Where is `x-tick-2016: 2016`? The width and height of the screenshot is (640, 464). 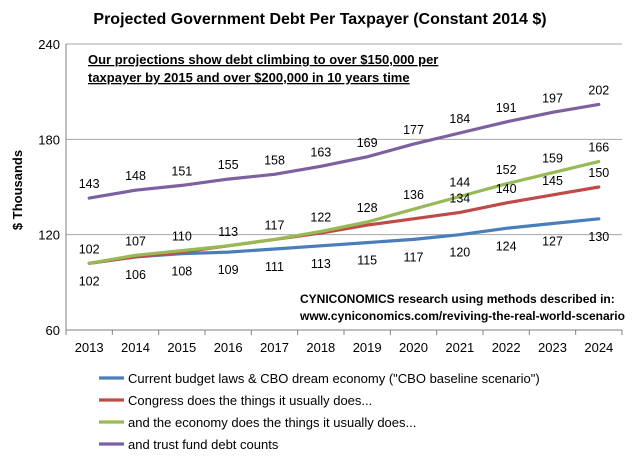
x-tick-2016: 2016 is located at coordinates (228, 347).